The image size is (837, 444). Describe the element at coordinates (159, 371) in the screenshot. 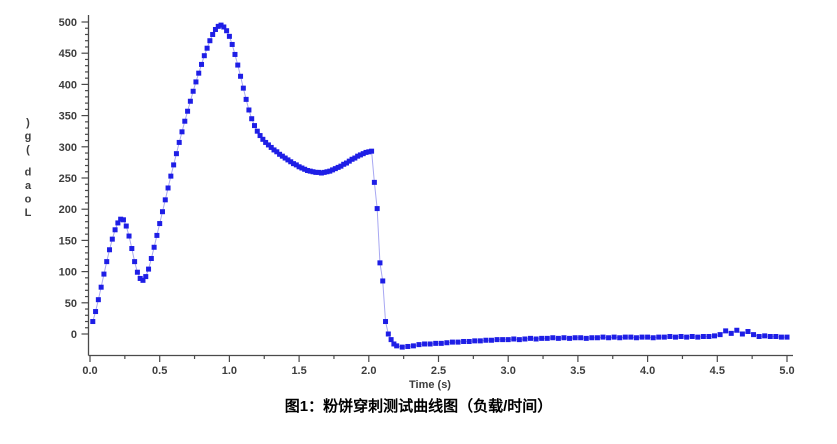

I see `x-tick-label: 0.5` at that location.